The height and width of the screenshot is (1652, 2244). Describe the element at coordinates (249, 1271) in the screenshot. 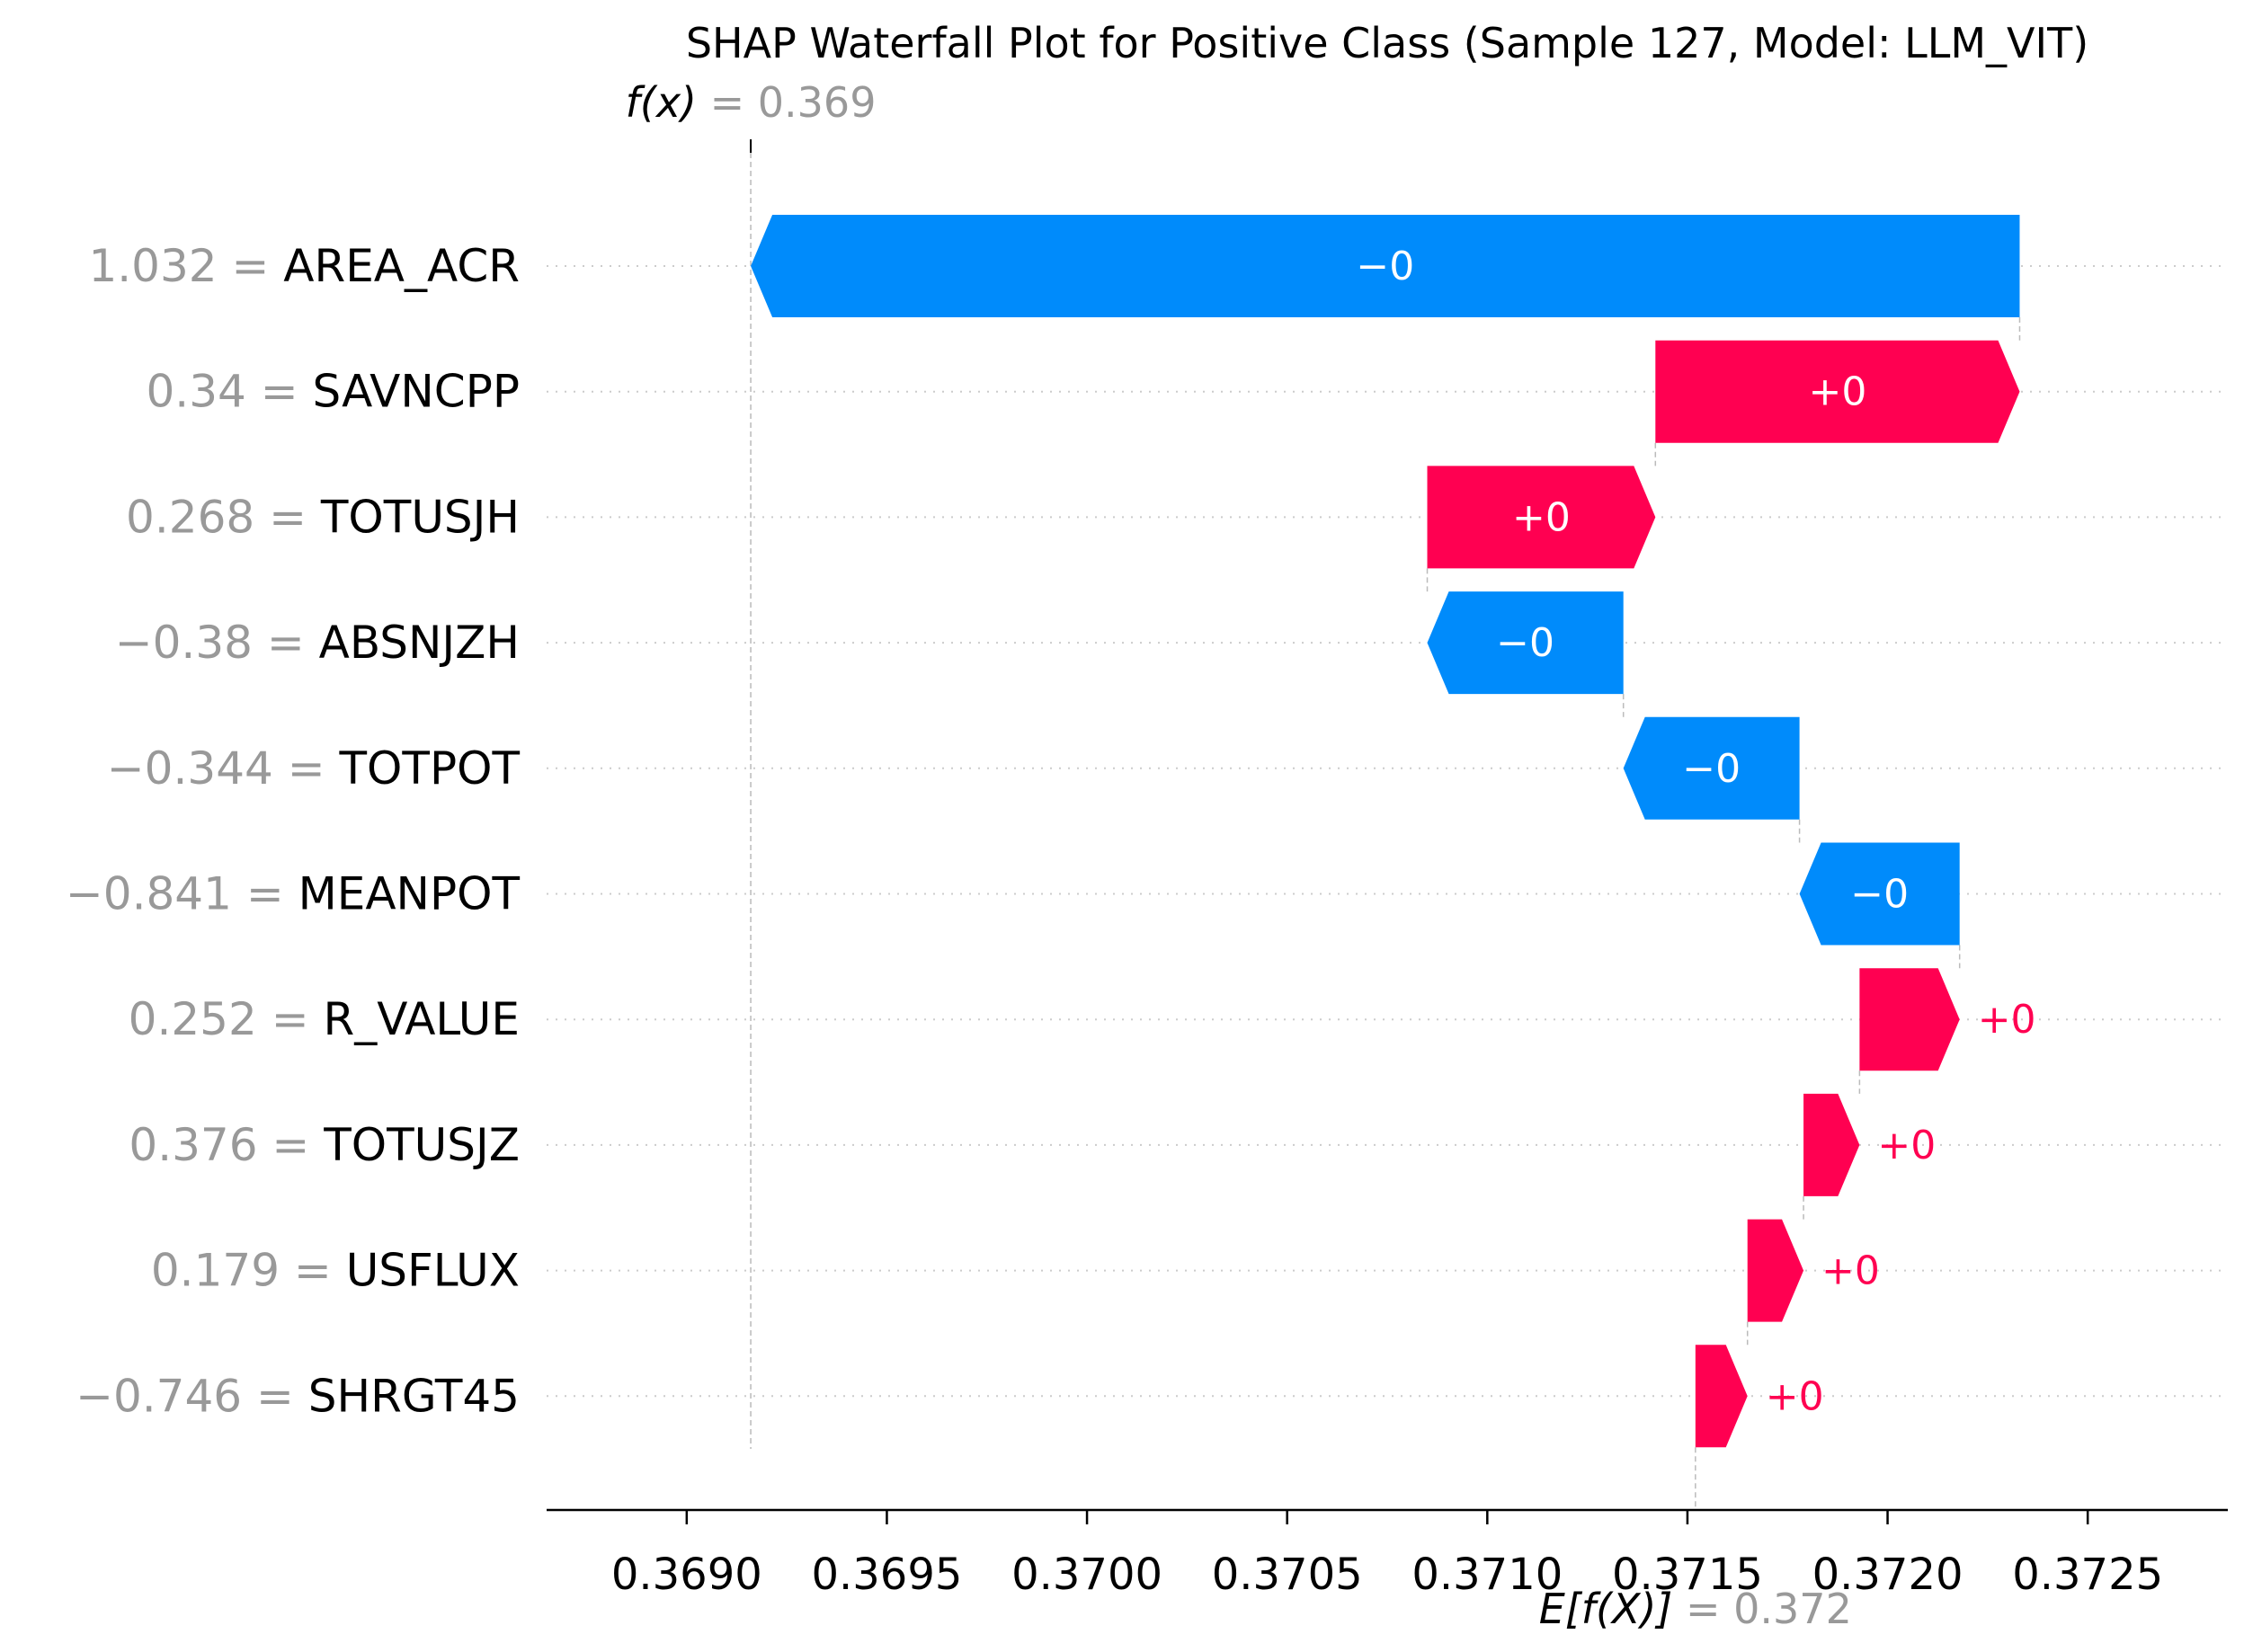

I see `feature-value: 0.179 =` at that location.